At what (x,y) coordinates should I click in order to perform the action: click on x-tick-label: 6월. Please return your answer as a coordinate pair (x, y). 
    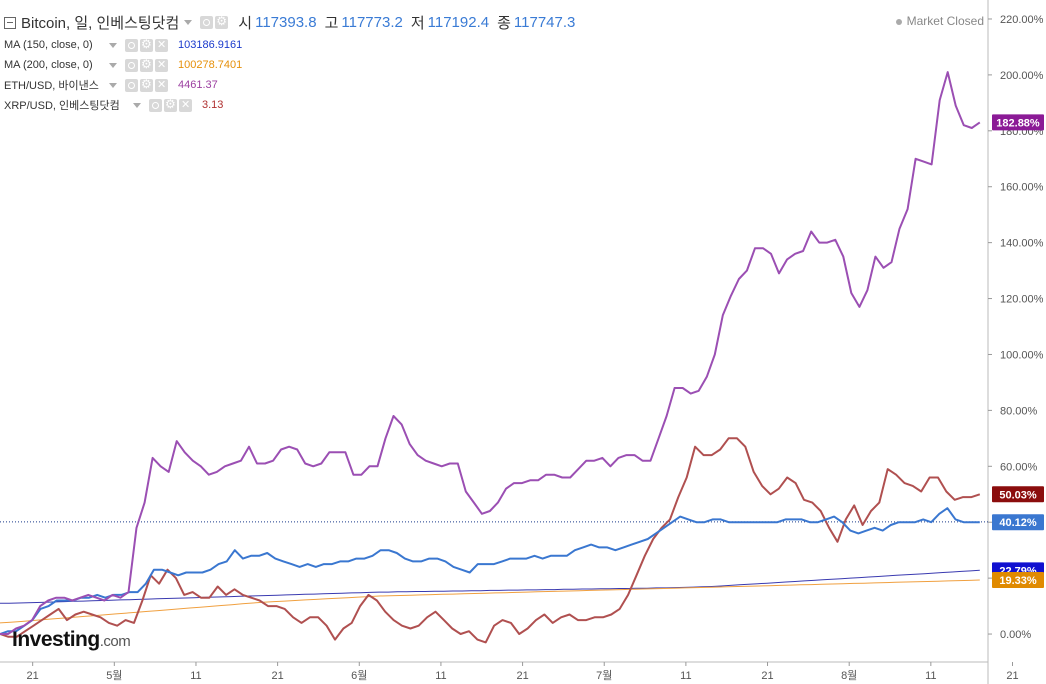
    Looking at the image, I should click on (359, 675).